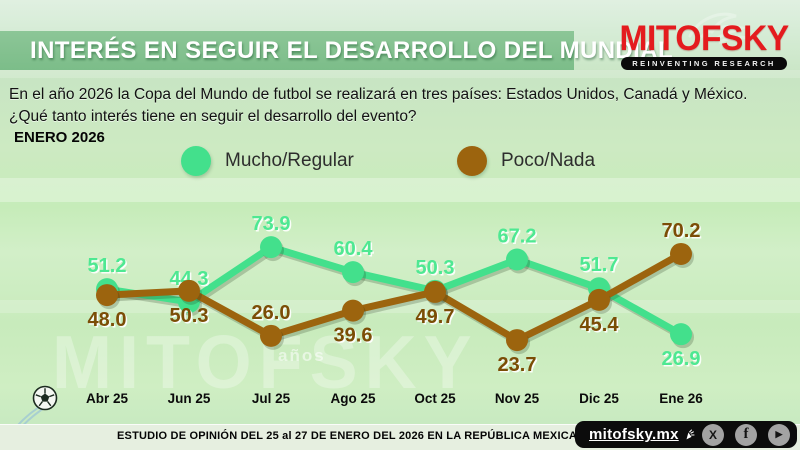 This screenshot has height=450, width=800. I want to click on value-label-halo: 48.0, so click(108, 322).